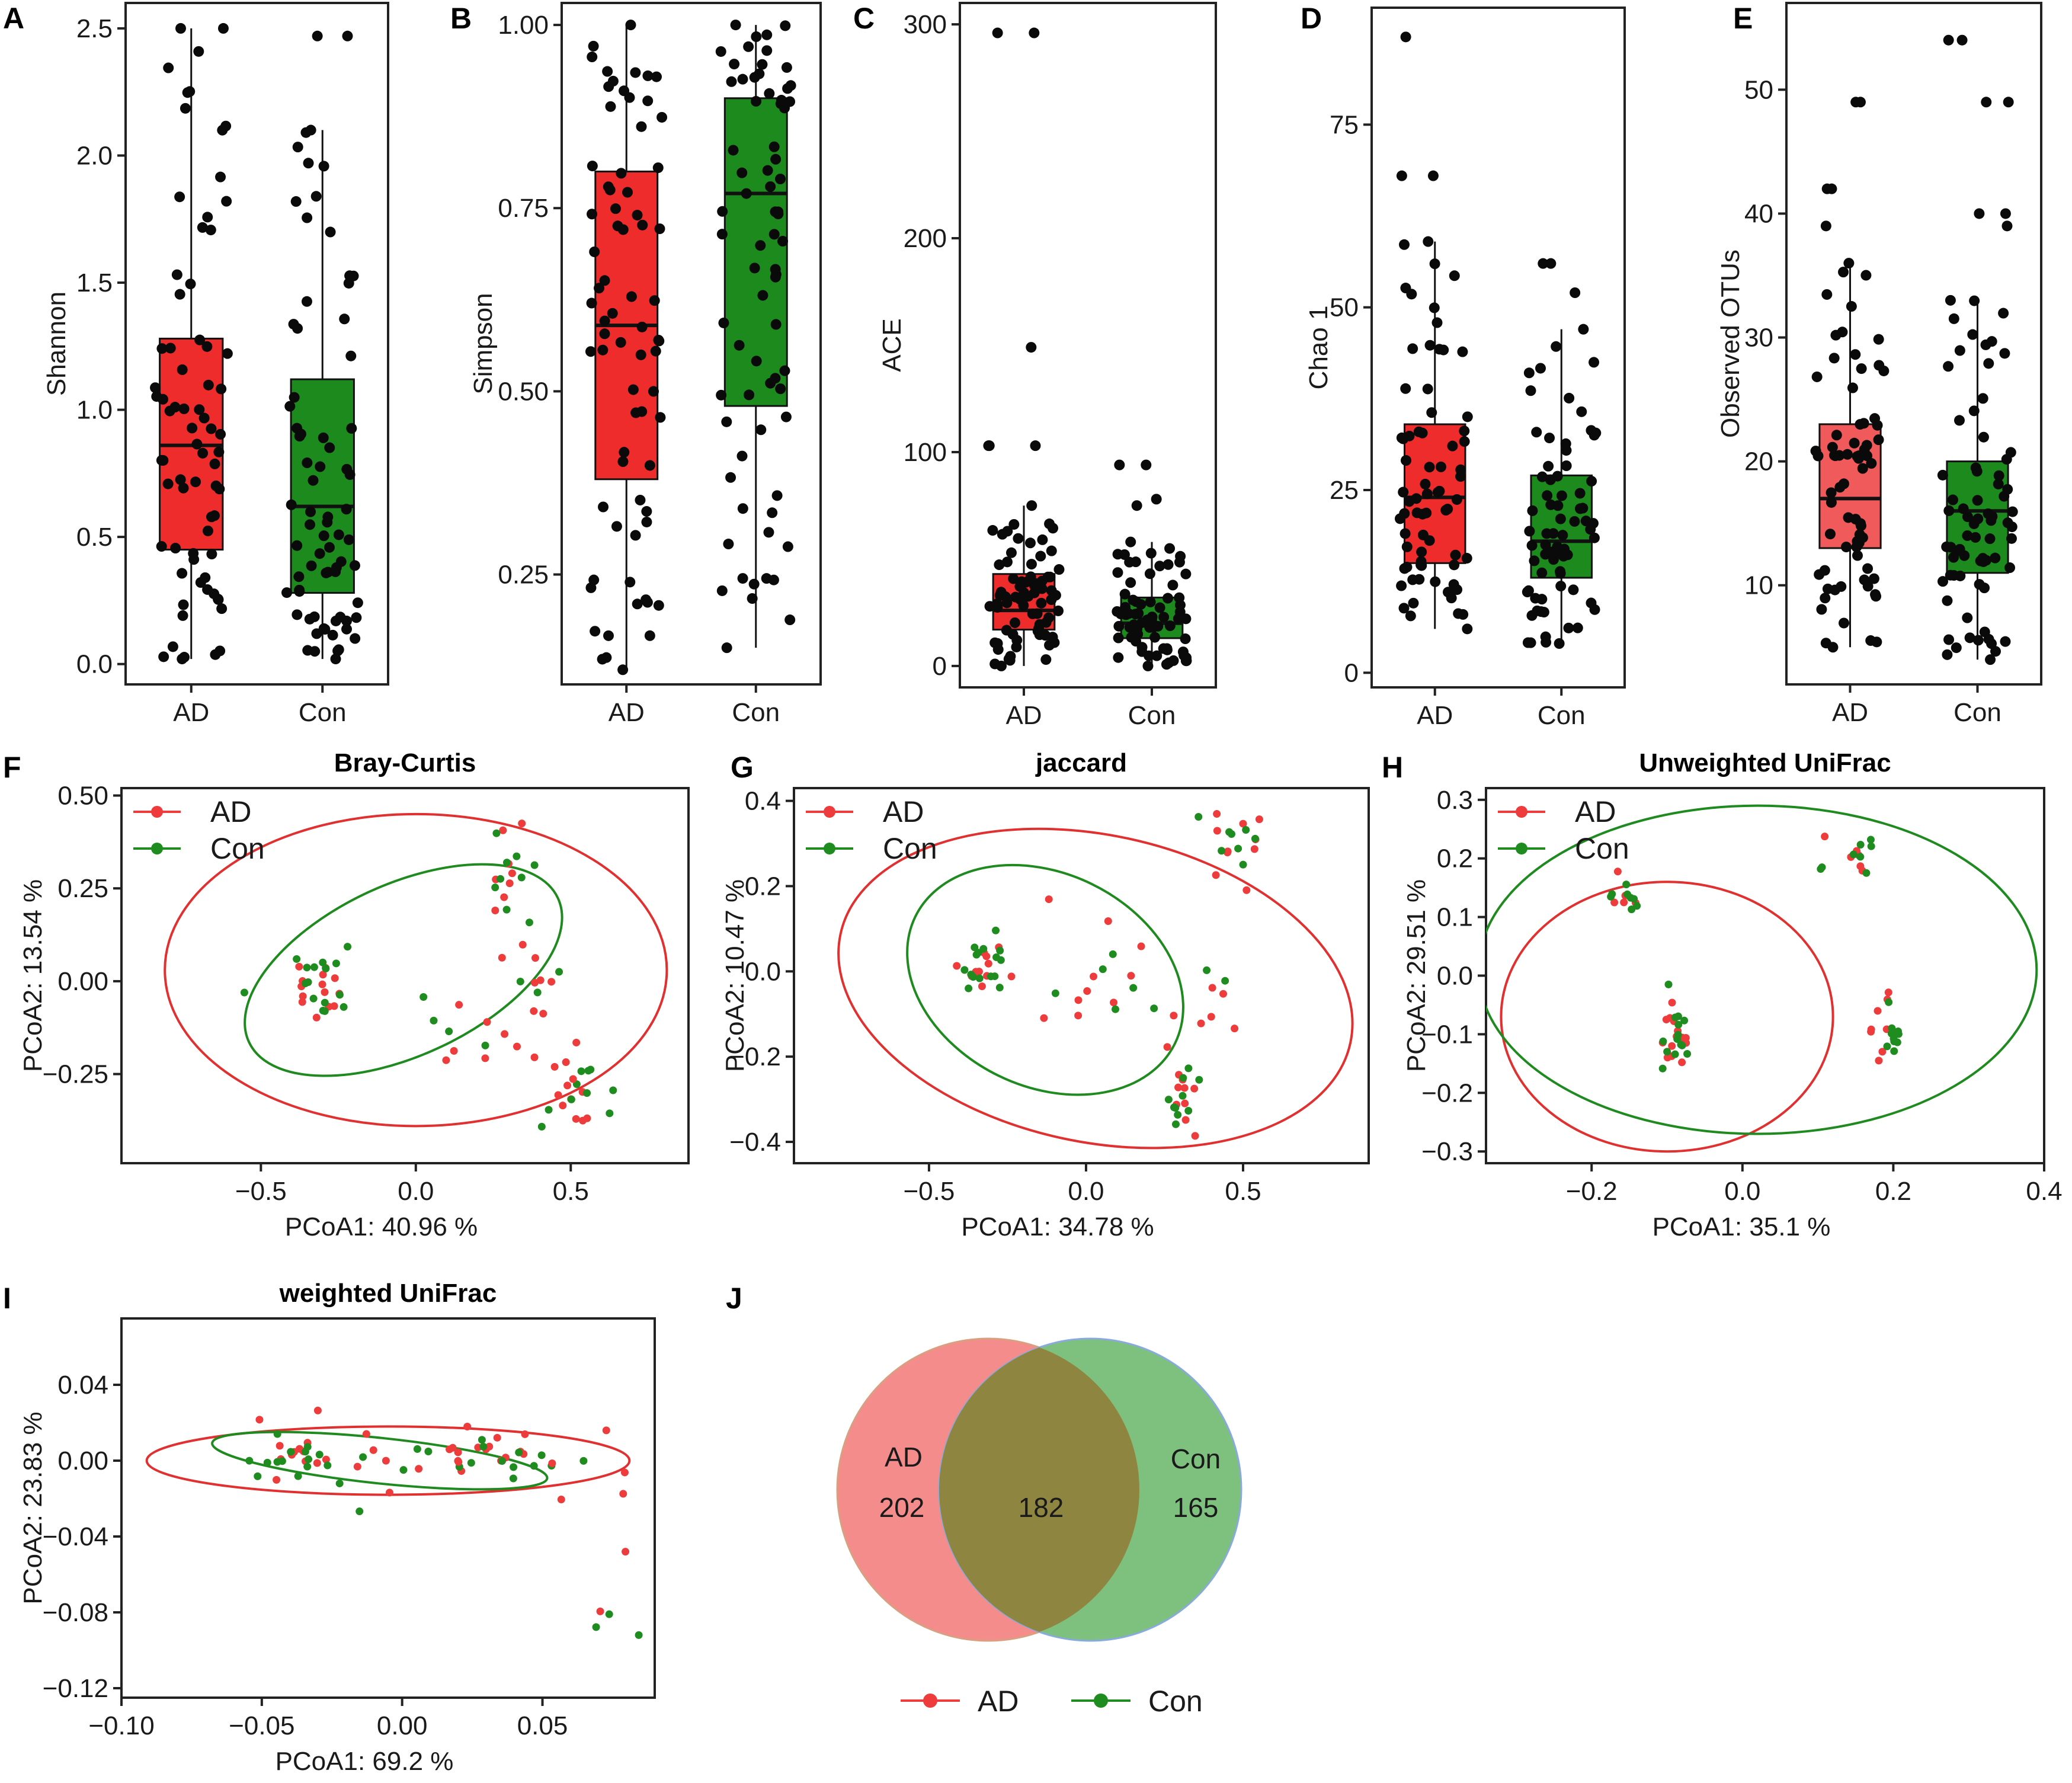 Image resolution: width=2072 pixels, height=1783 pixels. What do you see at coordinates (1447, 1092) in the screenshot?
I see `y-tick-label: −0.2` at bounding box center [1447, 1092].